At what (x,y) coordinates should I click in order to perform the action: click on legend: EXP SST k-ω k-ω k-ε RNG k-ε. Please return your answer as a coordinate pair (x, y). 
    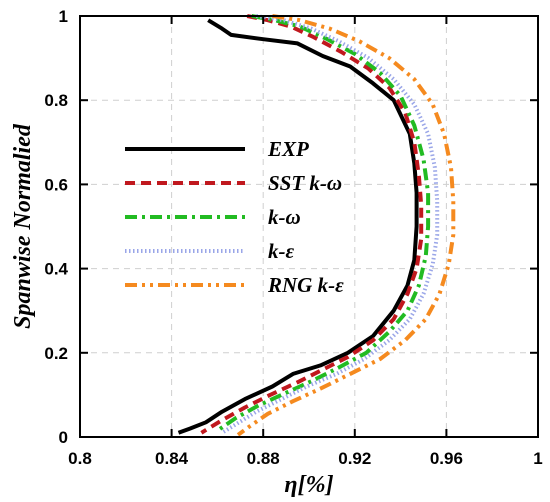
    Looking at the image, I should click on (234, 217).